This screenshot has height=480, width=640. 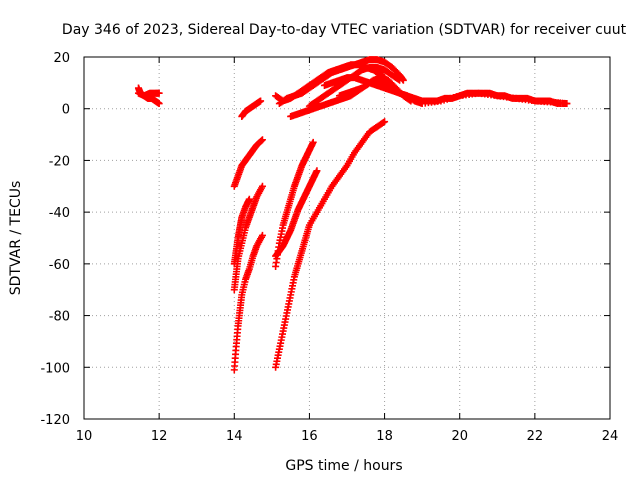 I want to click on y-tick-label: 0, so click(x=66, y=110).